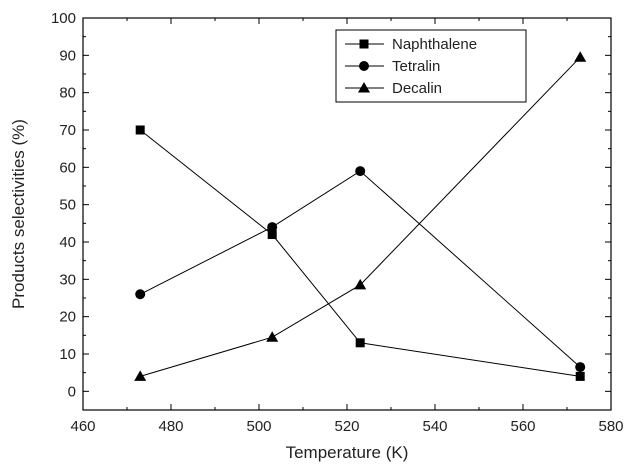 The height and width of the screenshot is (467, 627). I want to click on y-tick-label: 90, so click(67, 55).